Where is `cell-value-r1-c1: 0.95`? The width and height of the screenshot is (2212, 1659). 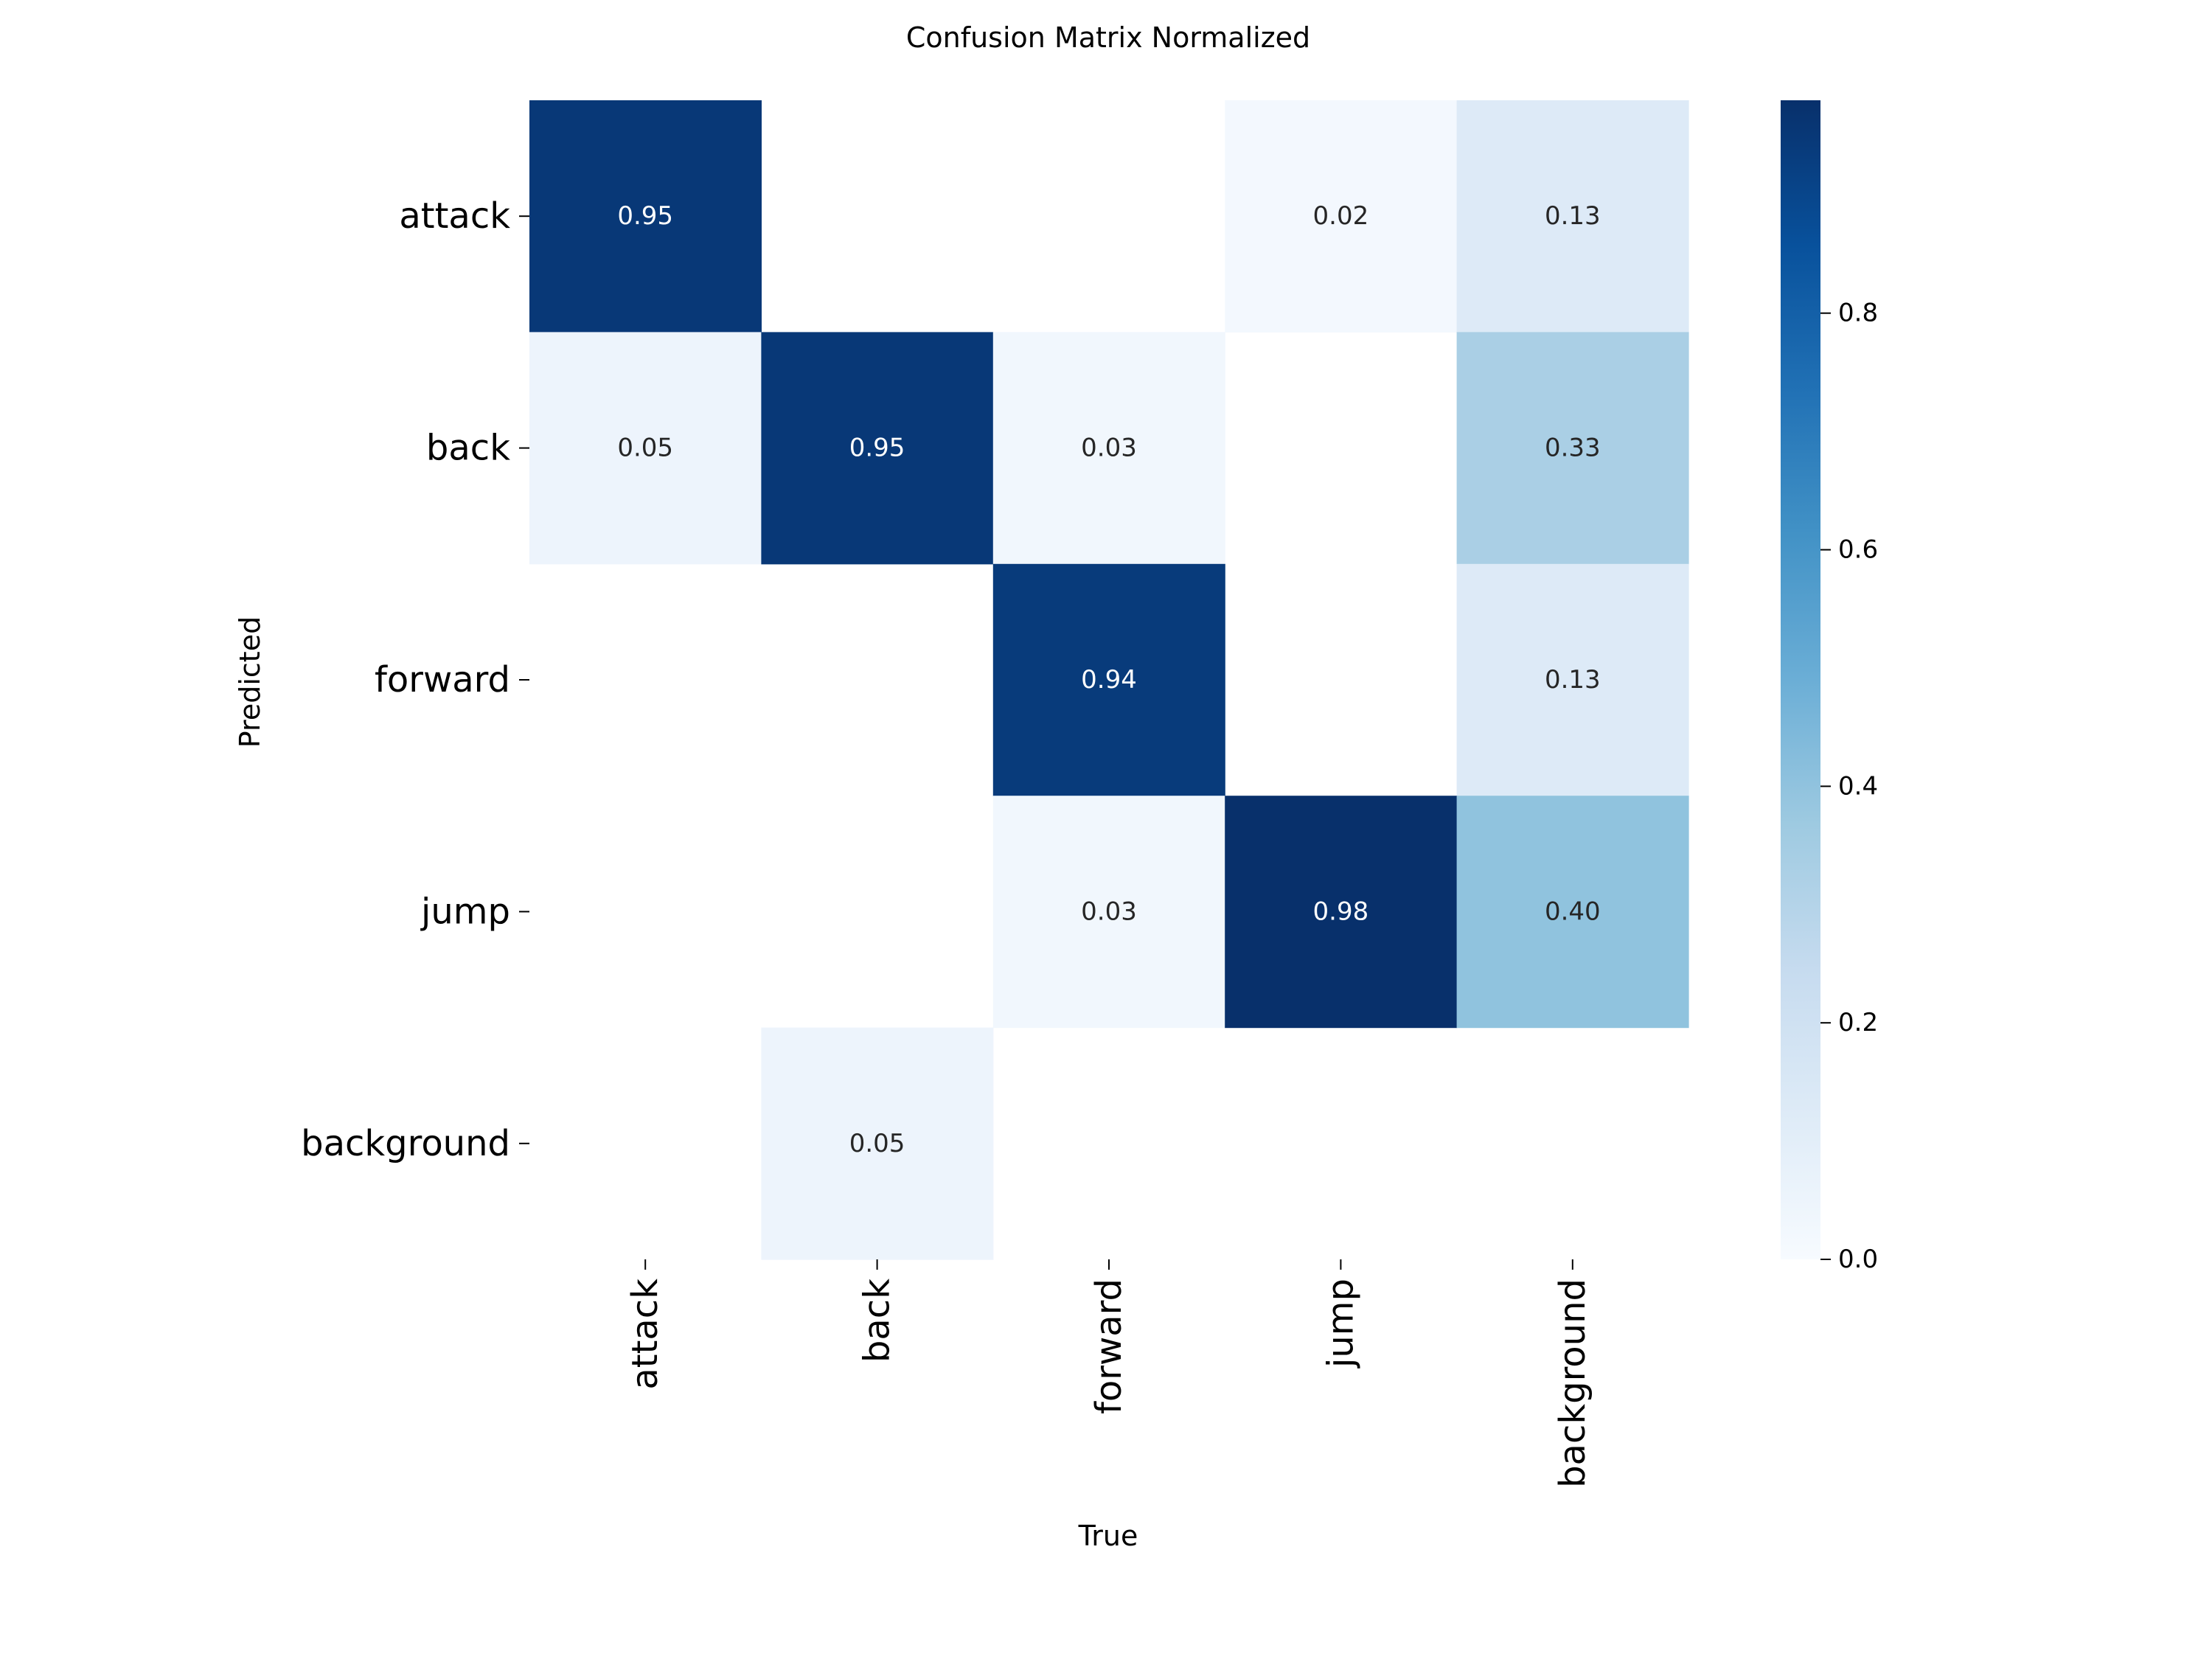 cell-value-r1-c1: 0.95 is located at coordinates (877, 448).